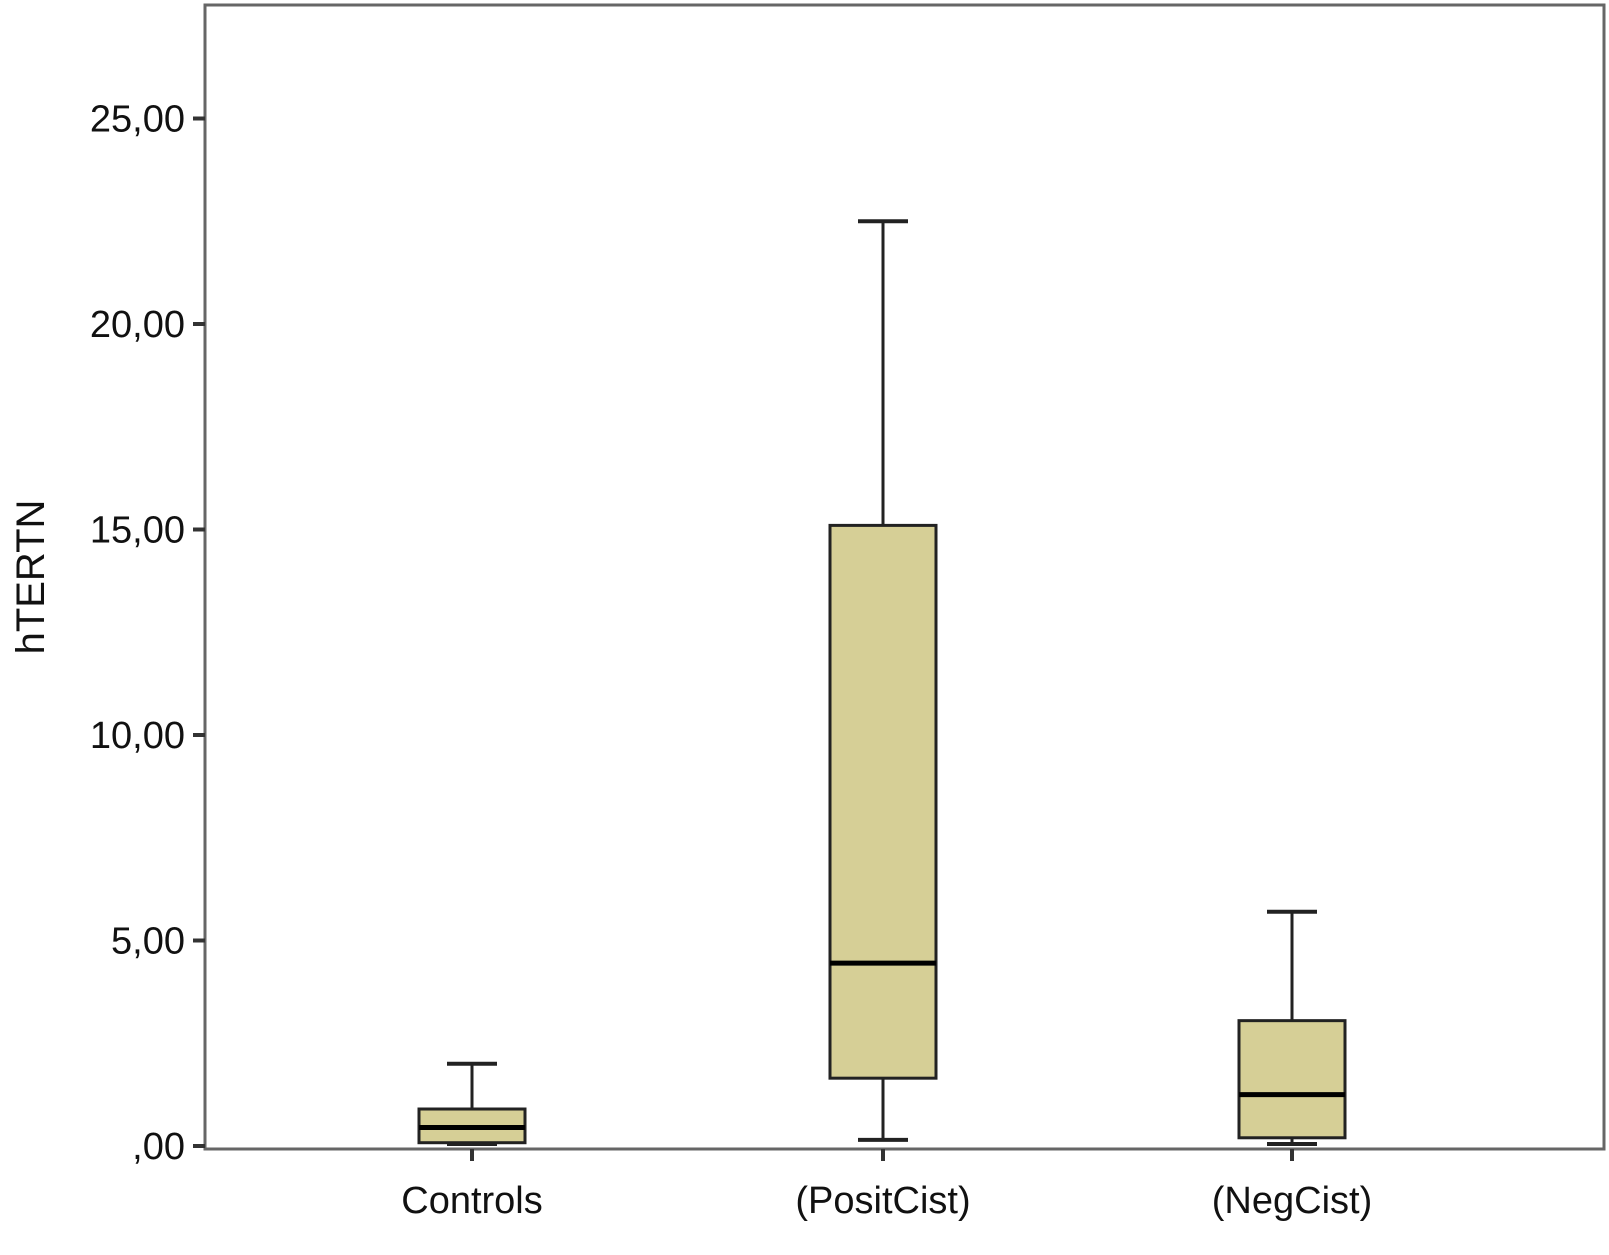 This screenshot has width=1609, height=1255. Describe the element at coordinates (158, 1147) in the screenshot. I see `y-tick-label: ,00` at that location.